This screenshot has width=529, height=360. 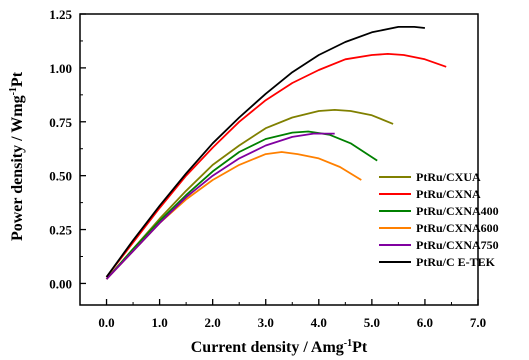 What do you see at coordinates (292, 314) in the screenshot?
I see `x-axis: 0.0 1.0 2.0 3.0 4.0 5.0 6.0 7.0` at bounding box center [292, 314].